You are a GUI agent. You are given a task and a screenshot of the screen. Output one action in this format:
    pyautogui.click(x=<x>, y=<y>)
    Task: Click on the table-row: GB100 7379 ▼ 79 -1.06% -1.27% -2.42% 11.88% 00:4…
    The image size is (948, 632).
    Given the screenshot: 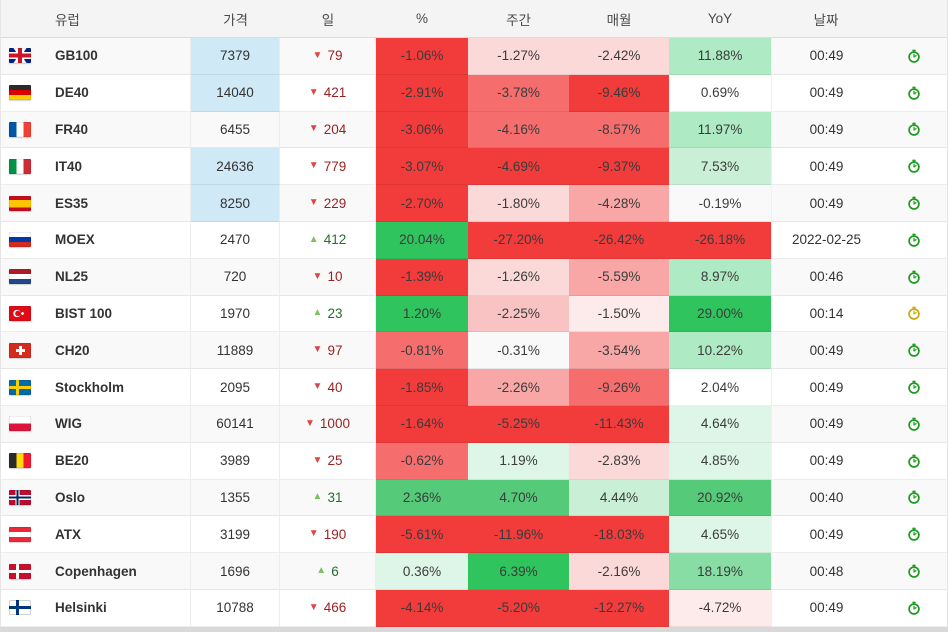 What is the action you would take?
    pyautogui.click(x=474, y=56)
    